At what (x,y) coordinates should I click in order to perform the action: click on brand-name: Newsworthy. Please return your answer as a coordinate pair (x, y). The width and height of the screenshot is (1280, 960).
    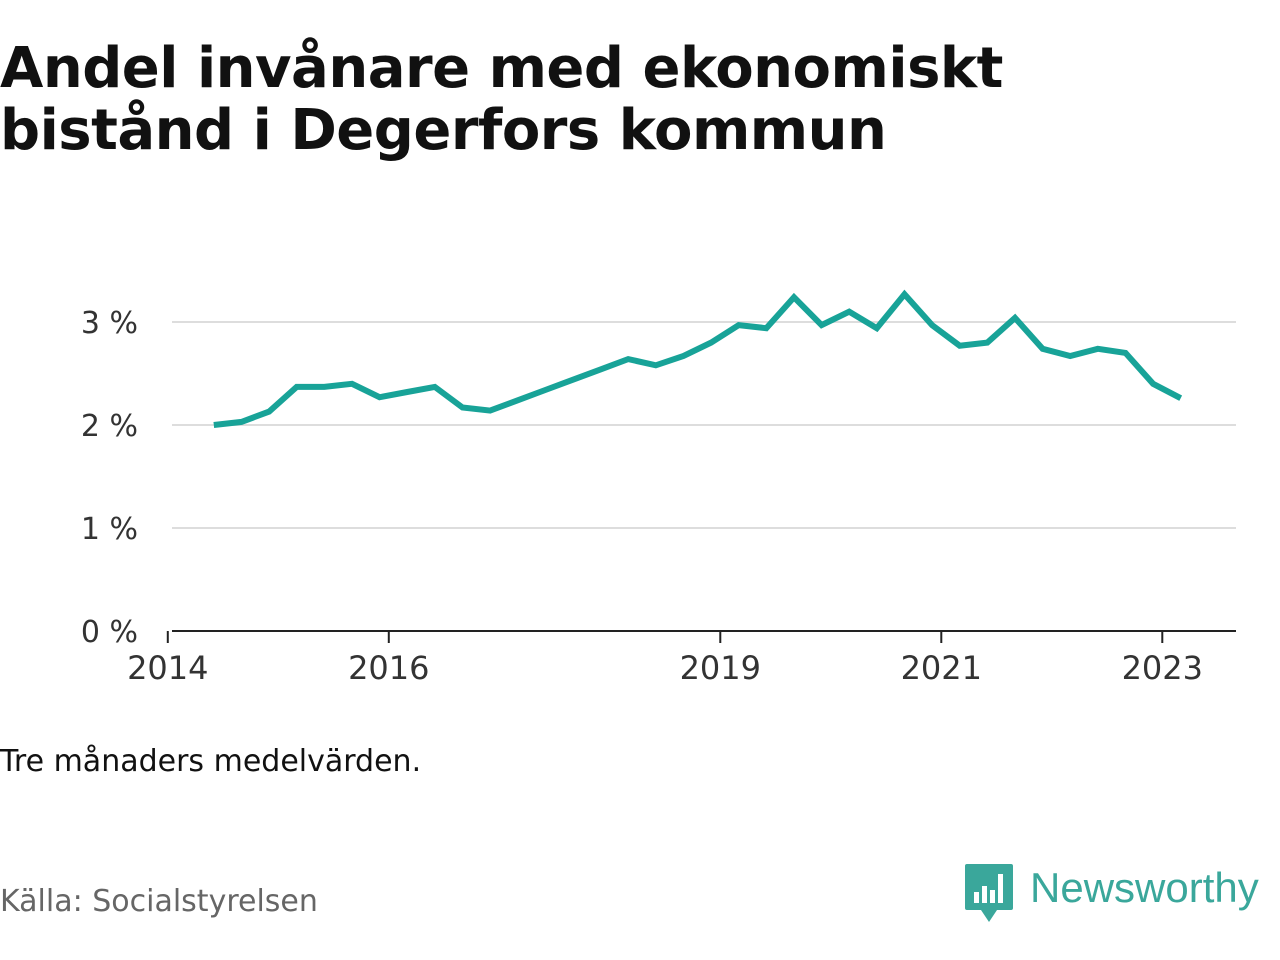
    Looking at the image, I should click on (1144, 887).